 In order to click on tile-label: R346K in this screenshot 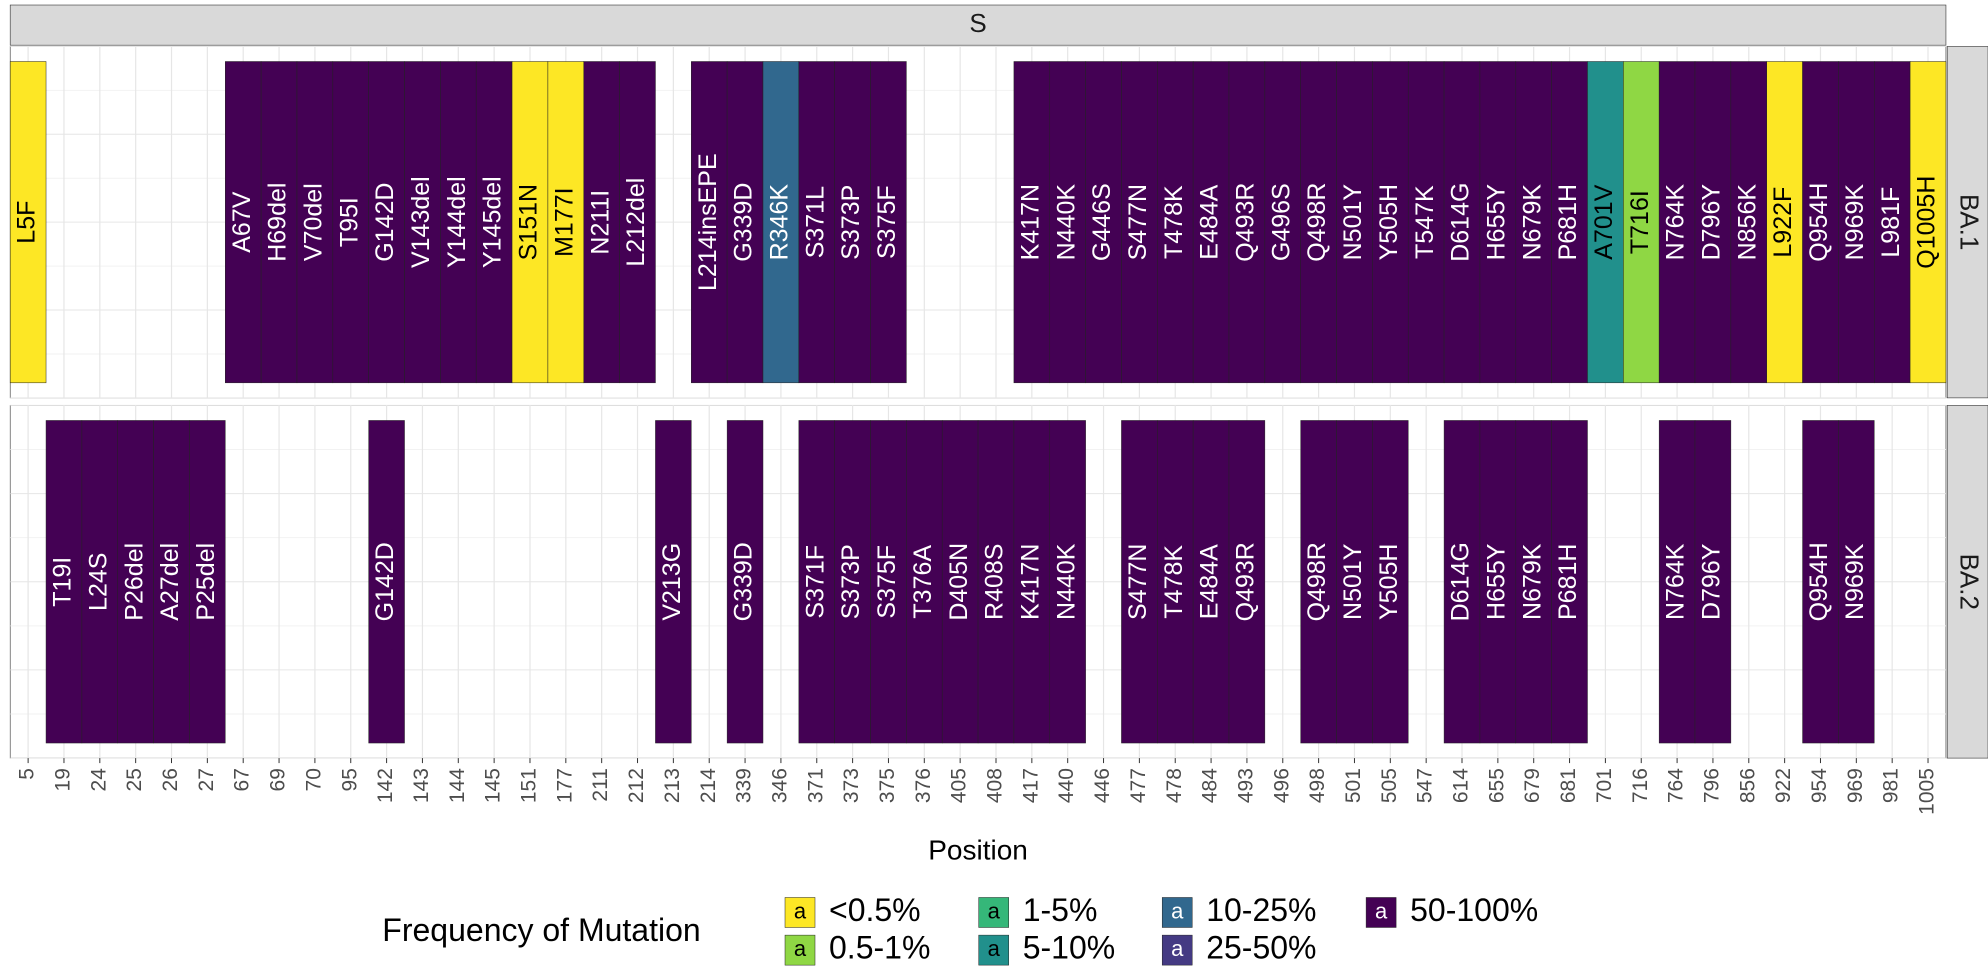, I will do `click(780, 222)`.